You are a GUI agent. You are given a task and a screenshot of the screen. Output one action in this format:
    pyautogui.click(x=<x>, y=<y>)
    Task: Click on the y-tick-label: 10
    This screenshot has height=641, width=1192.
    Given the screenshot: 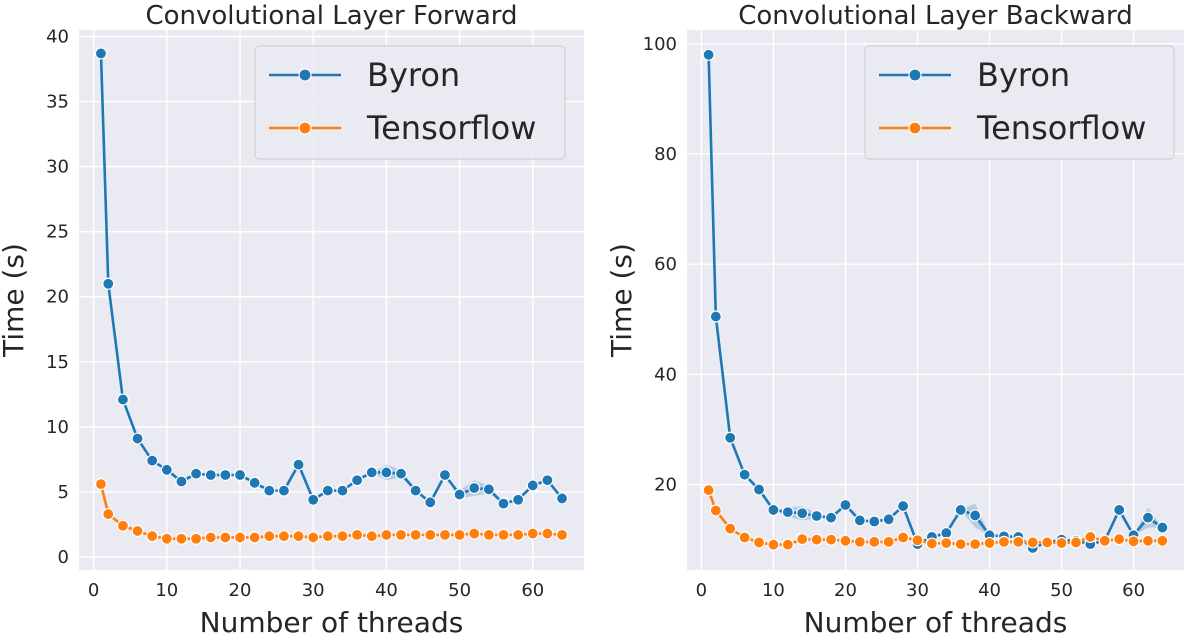 What is the action you would take?
    pyautogui.click(x=57, y=427)
    